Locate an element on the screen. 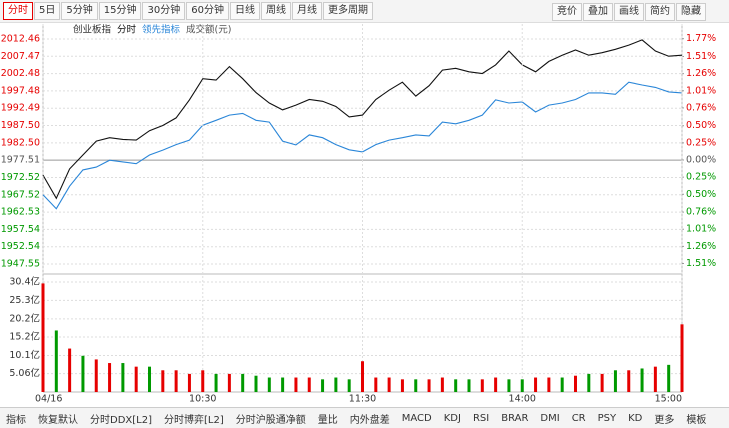 The height and width of the screenshot is (428, 729). period-button: 周线 is located at coordinates (275, 11).